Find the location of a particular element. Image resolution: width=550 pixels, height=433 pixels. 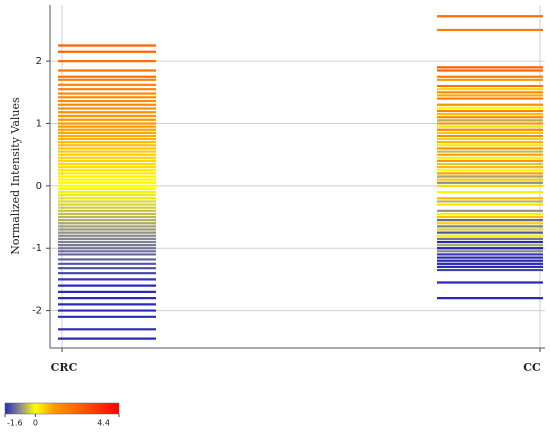

colorbar-tick-label: -1.6 is located at coordinates (15, 423).